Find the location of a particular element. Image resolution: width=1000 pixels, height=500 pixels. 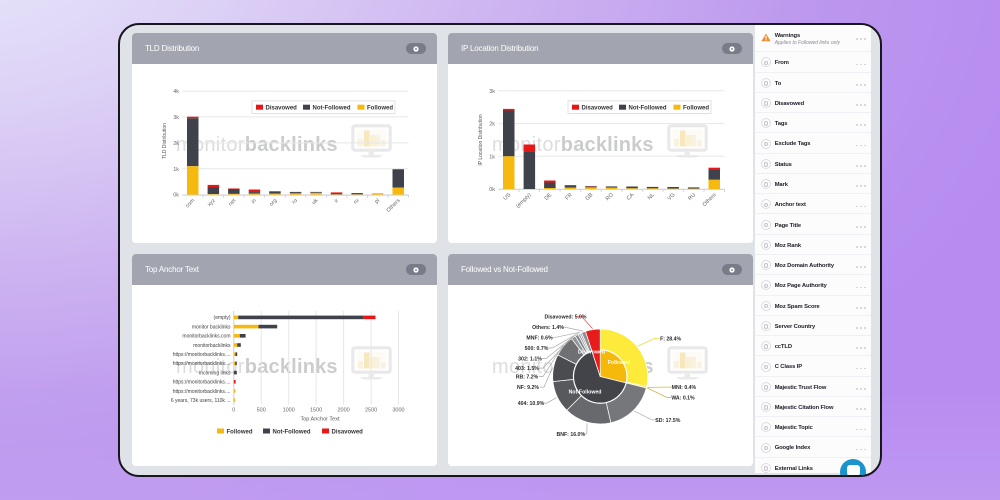

svg-text: 302: 1.1% is located at coordinates (530, 359).